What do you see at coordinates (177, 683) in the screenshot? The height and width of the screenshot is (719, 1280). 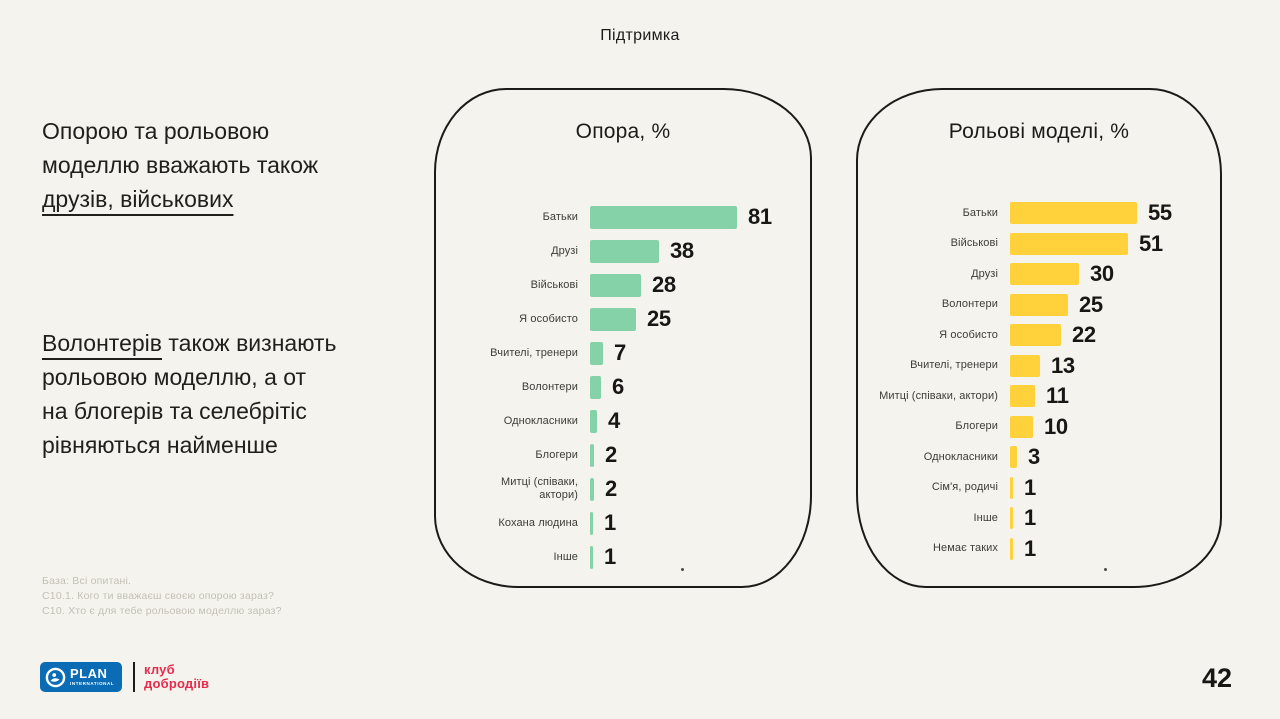 I see `club-logo-line2: добродіїв` at bounding box center [177, 683].